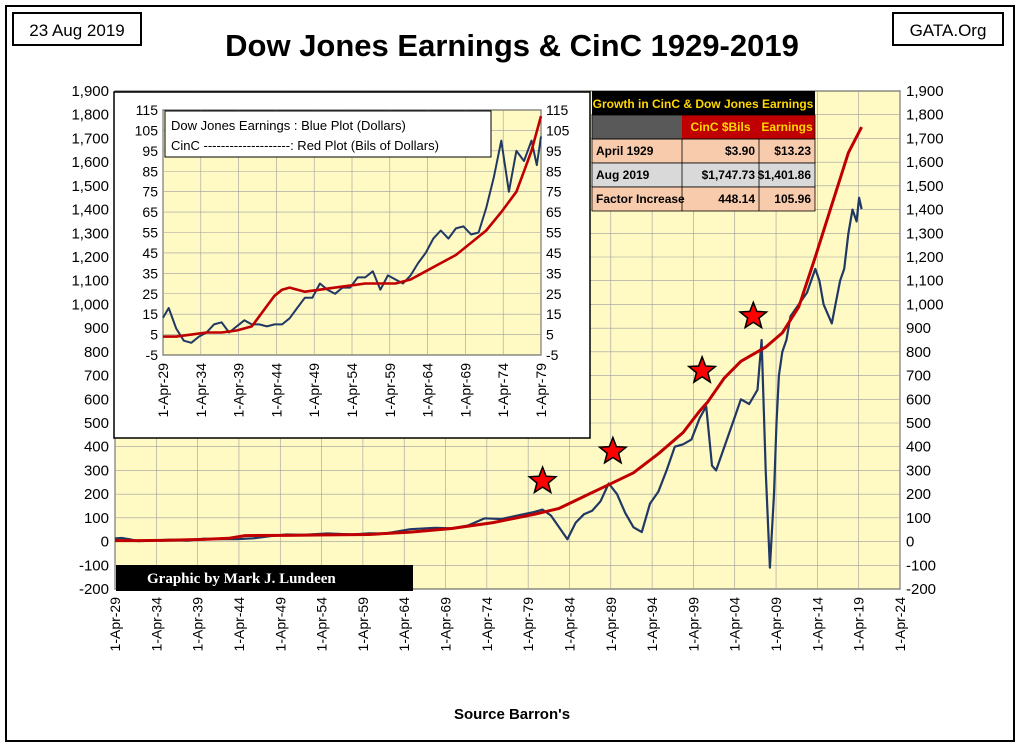 This screenshot has height=751, width=1024. What do you see at coordinates (322, 624) in the screenshot?
I see `x-tick-label: 1-Apr-54` at bounding box center [322, 624].